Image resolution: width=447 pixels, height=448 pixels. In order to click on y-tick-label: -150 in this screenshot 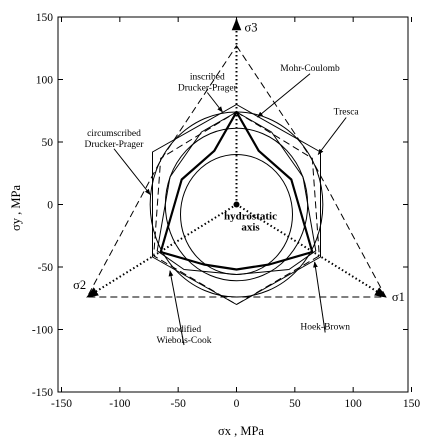, I will do `click(42, 393)`.